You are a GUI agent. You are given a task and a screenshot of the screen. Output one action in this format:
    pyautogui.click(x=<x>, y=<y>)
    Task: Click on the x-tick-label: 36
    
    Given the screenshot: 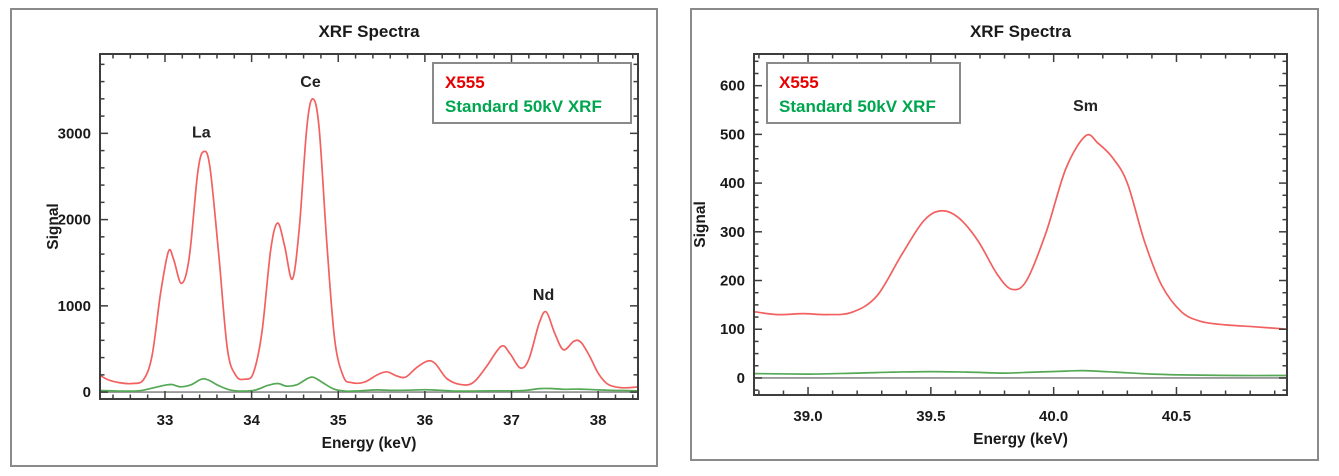 What is the action you would take?
    pyautogui.click(x=425, y=420)
    